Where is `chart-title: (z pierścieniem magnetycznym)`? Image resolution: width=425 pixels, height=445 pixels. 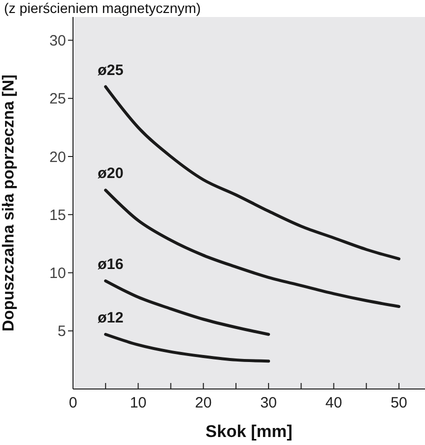
chart-title: (z pierścieniem magnetycznym) is located at coordinates (102, 8).